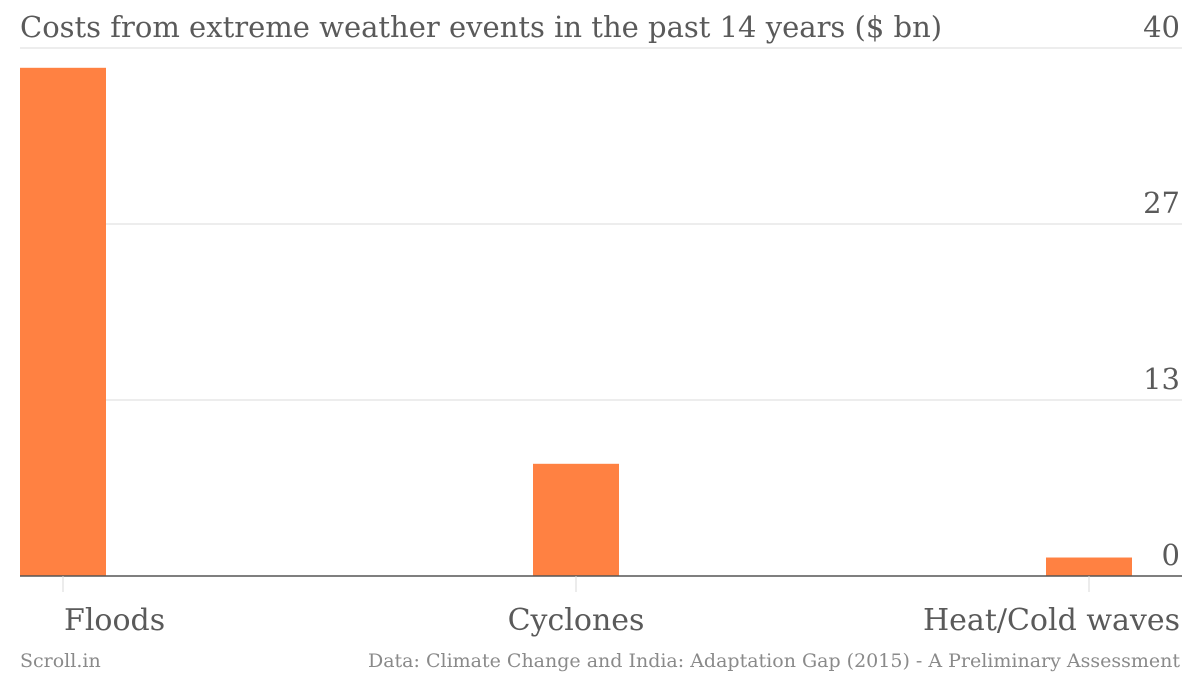  What do you see at coordinates (1171, 555) in the screenshot?
I see `y-tick-label: 0` at bounding box center [1171, 555].